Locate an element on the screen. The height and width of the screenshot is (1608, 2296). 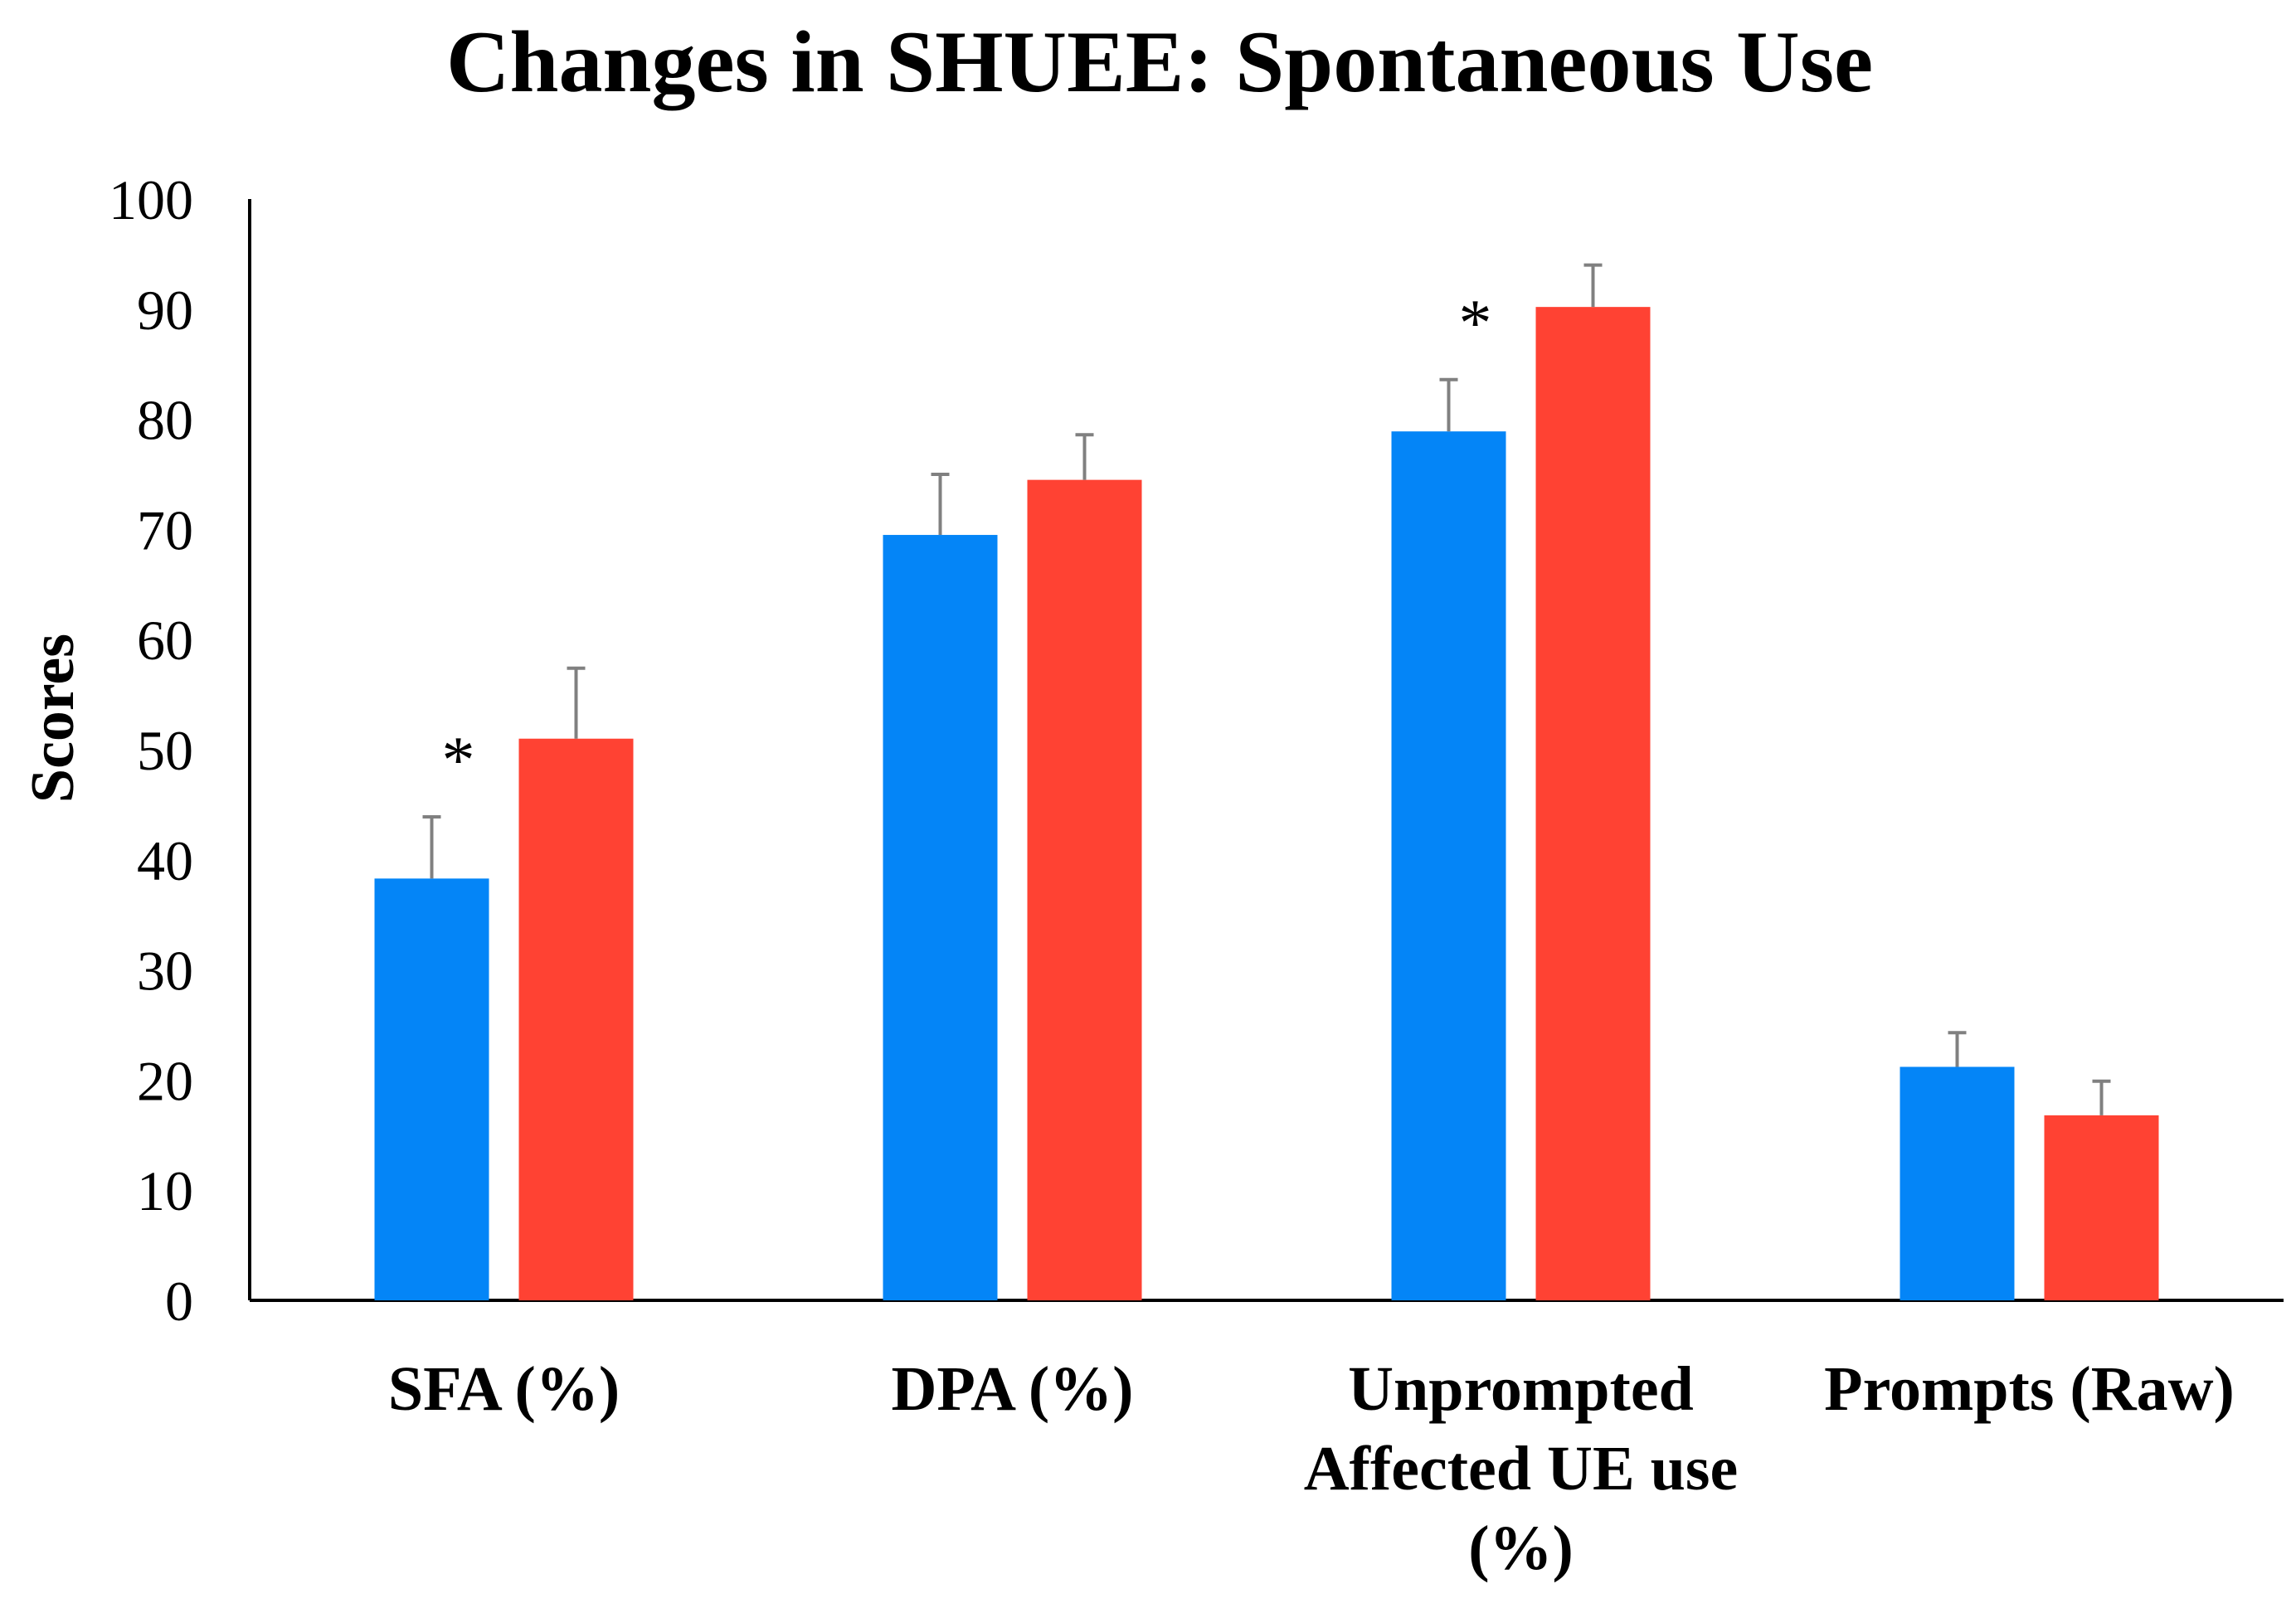
chart-title: Changes in SHUEE: Spontaneous Use is located at coordinates (1159, 62).